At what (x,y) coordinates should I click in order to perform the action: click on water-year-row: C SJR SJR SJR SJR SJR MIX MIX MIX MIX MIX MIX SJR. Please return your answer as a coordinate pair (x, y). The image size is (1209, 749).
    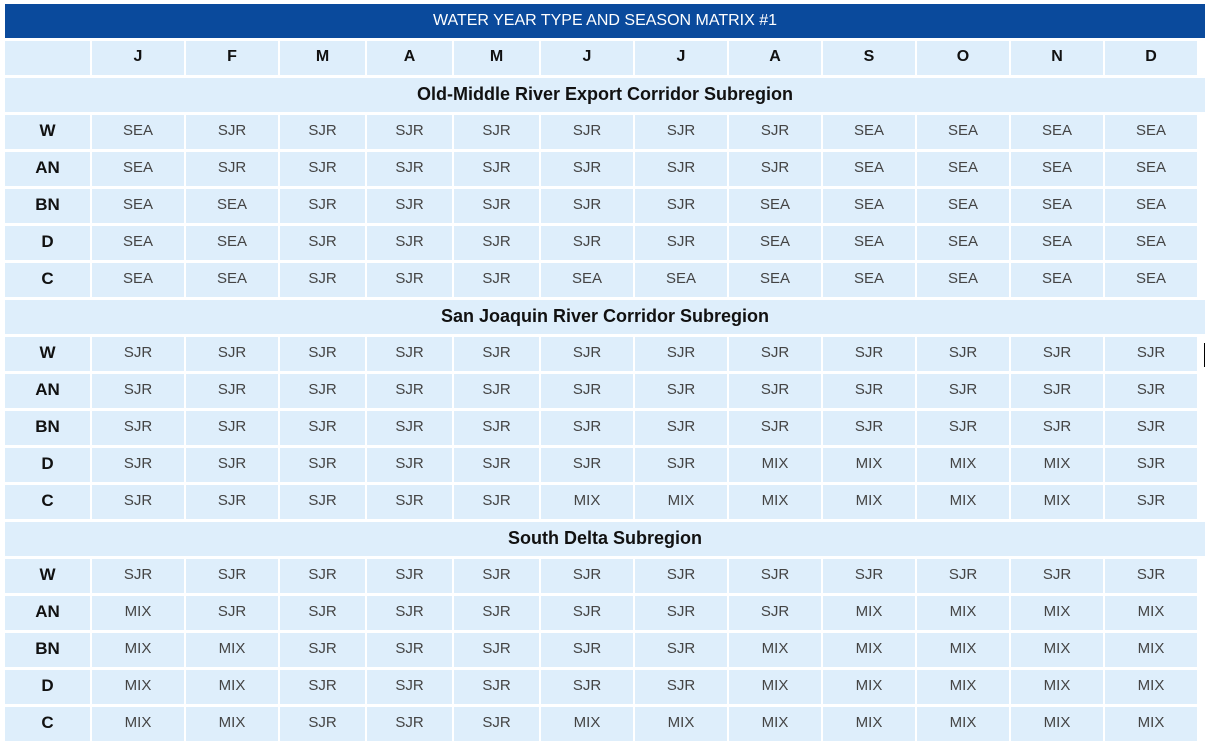
    Looking at the image, I should click on (605, 502).